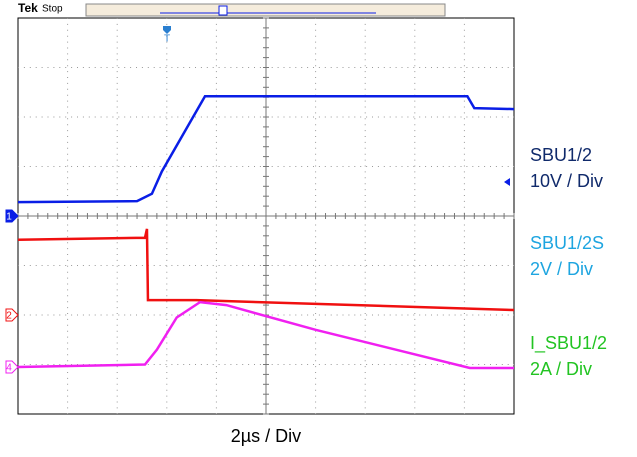 The height and width of the screenshot is (457, 637). Describe the element at coordinates (9, 217) in the screenshot. I see `channel-marker-label: 1` at that location.